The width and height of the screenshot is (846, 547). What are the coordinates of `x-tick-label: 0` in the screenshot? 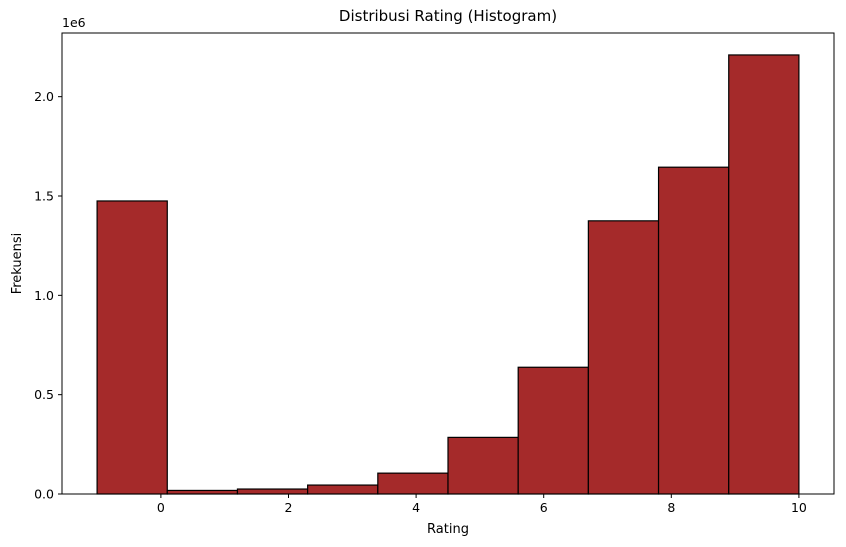 It's located at (161, 507).